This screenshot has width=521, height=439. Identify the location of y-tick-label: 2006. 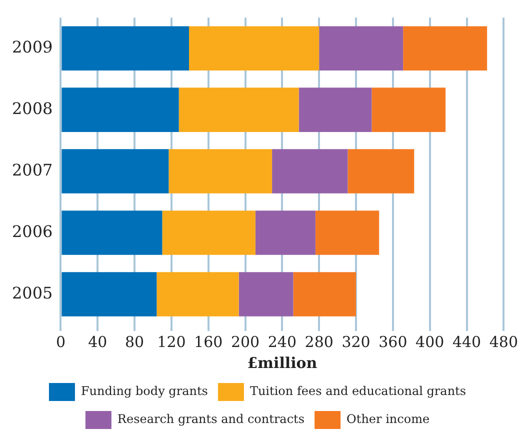
(32, 231).